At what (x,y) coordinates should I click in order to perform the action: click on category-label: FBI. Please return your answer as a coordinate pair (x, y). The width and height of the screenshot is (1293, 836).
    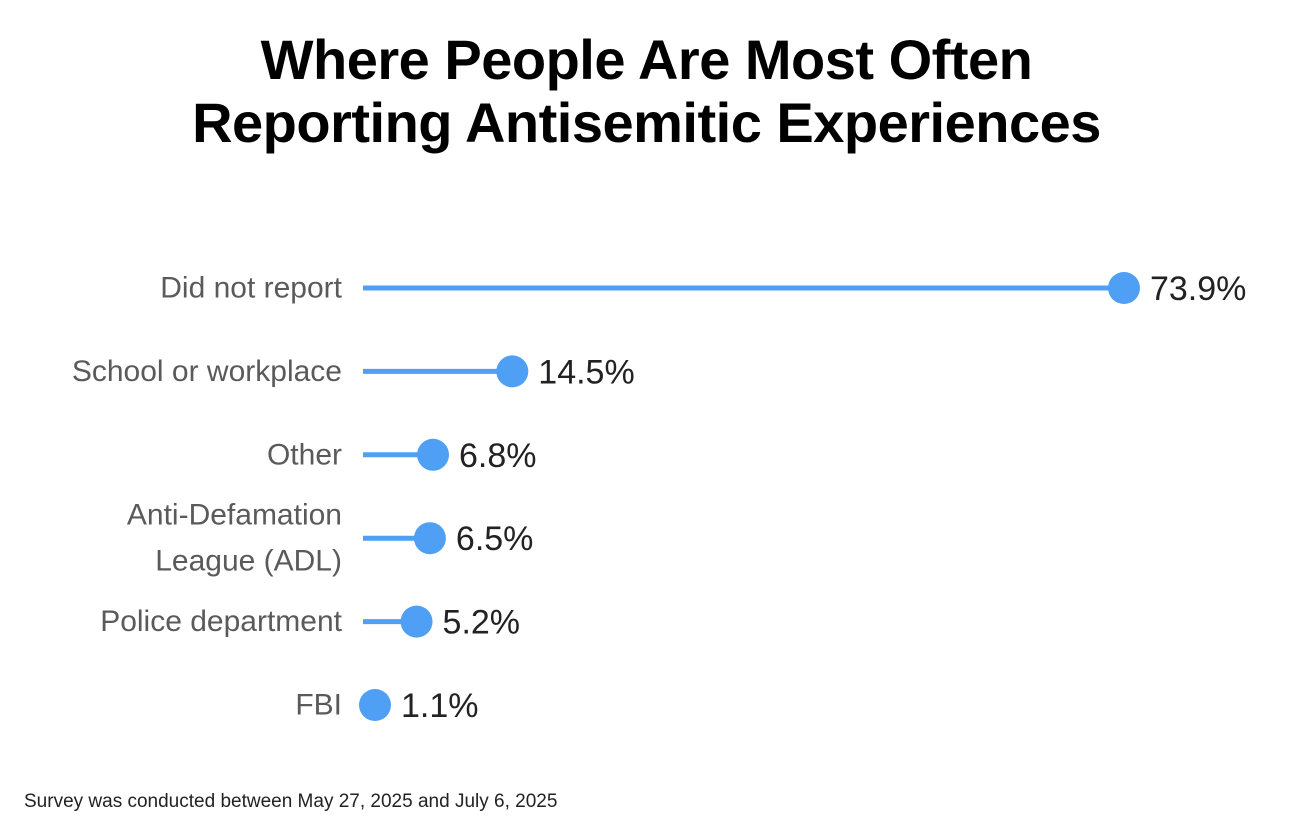
    Looking at the image, I should click on (318, 705).